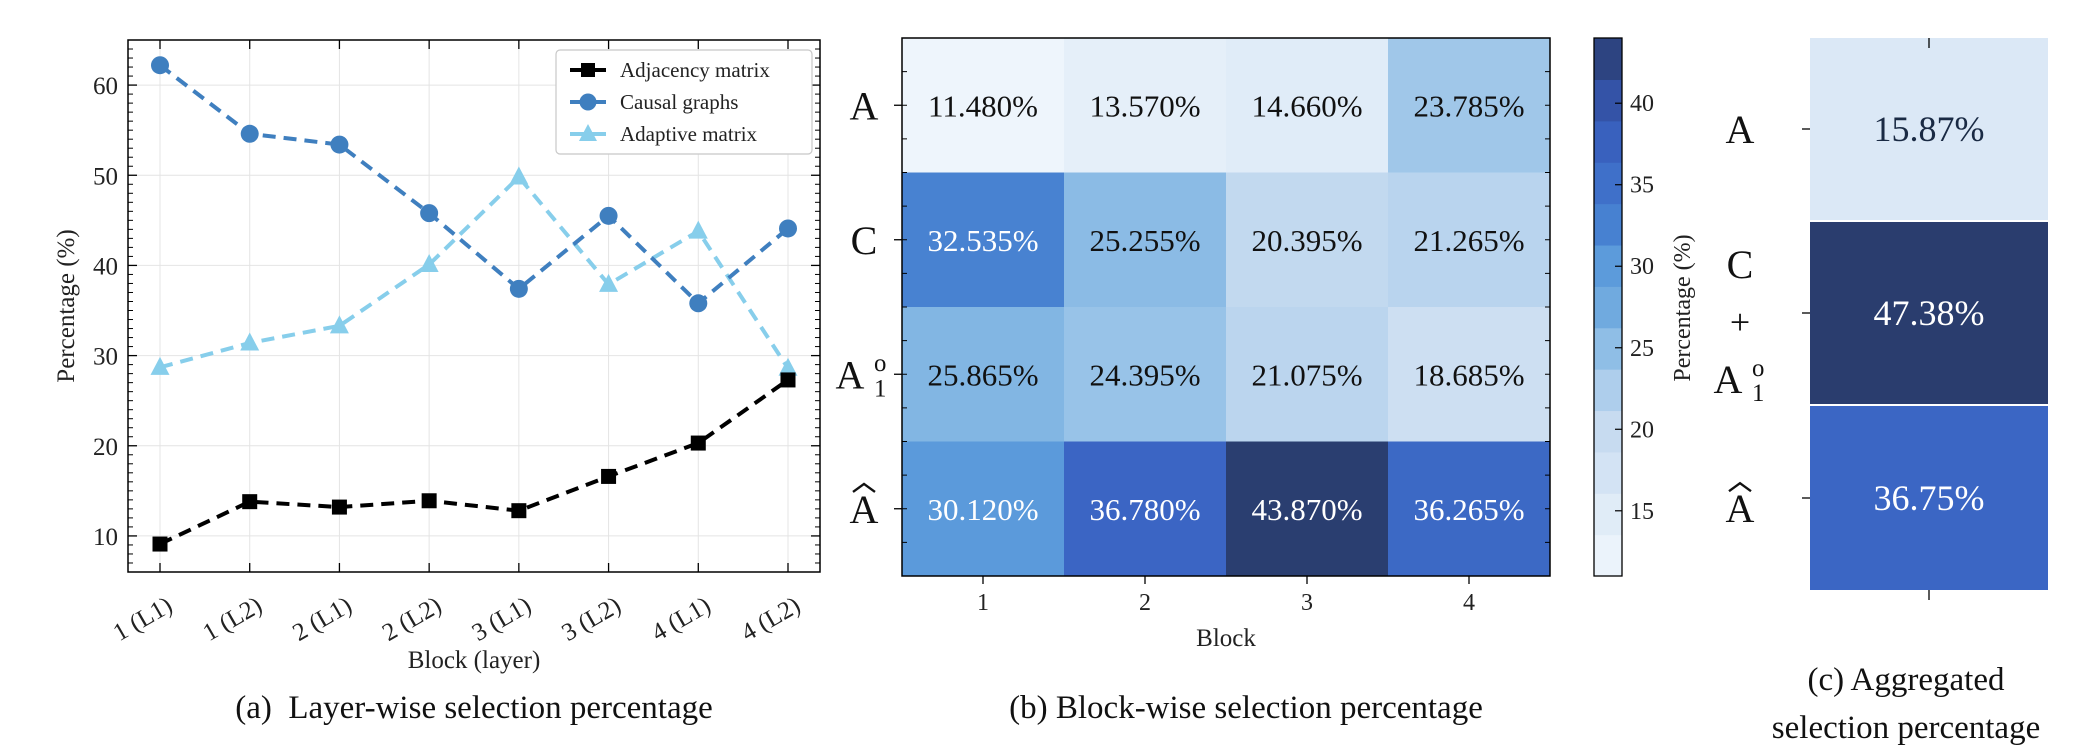 This screenshot has width=2078, height=756. What do you see at coordinates (982, 509) in the screenshot?
I see `cell-value-label: 30.120%` at bounding box center [982, 509].